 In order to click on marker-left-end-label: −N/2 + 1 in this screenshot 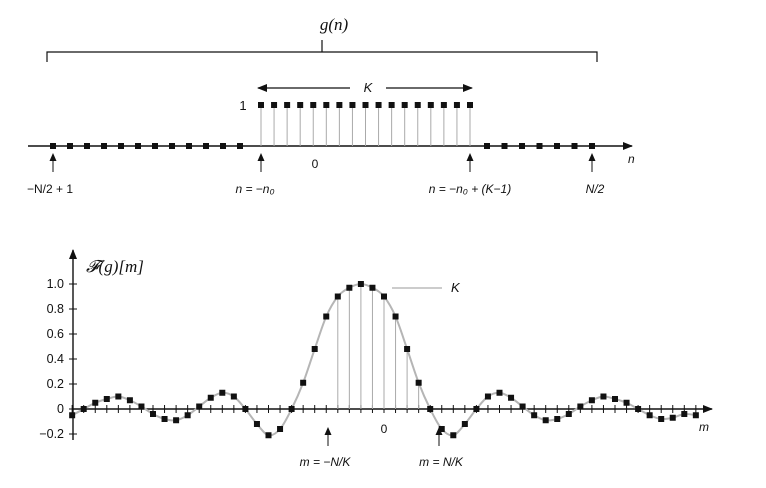, I will do `click(50, 189)`.